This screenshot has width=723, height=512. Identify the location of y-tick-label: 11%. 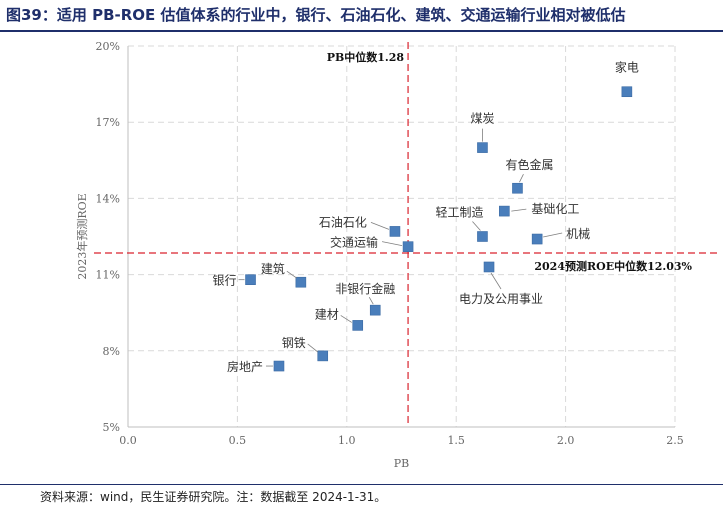
(108, 275).